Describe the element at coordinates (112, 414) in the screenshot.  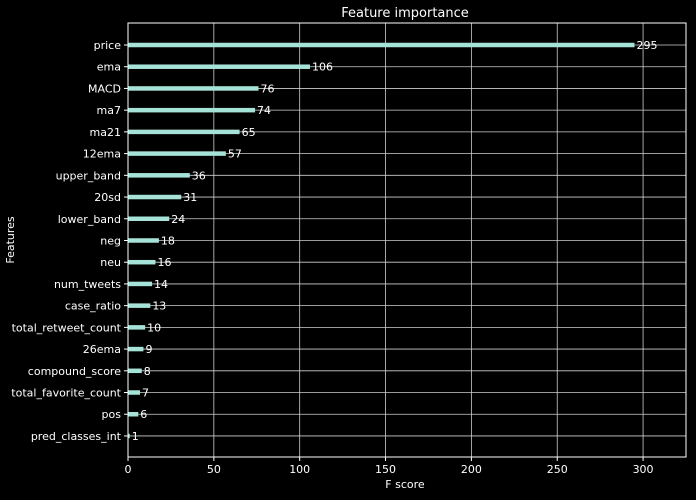
I see `y-tick-label: pos` at that location.